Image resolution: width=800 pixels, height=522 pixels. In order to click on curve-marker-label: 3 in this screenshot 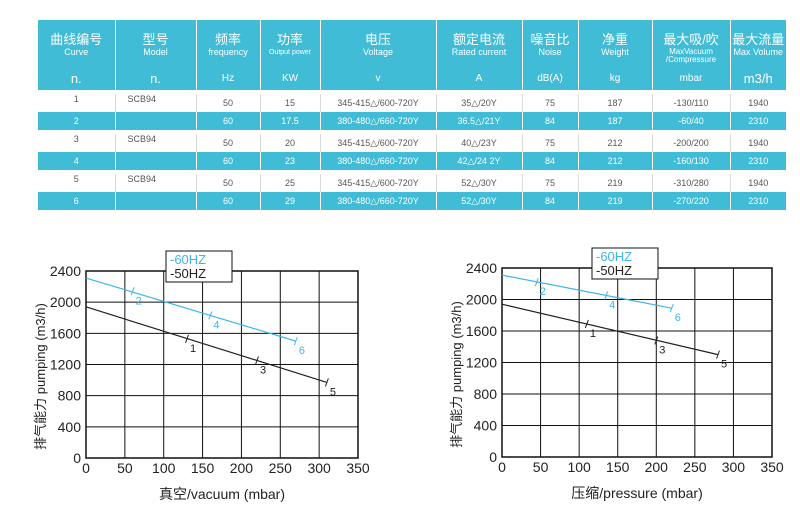, I will do `click(263, 371)`.